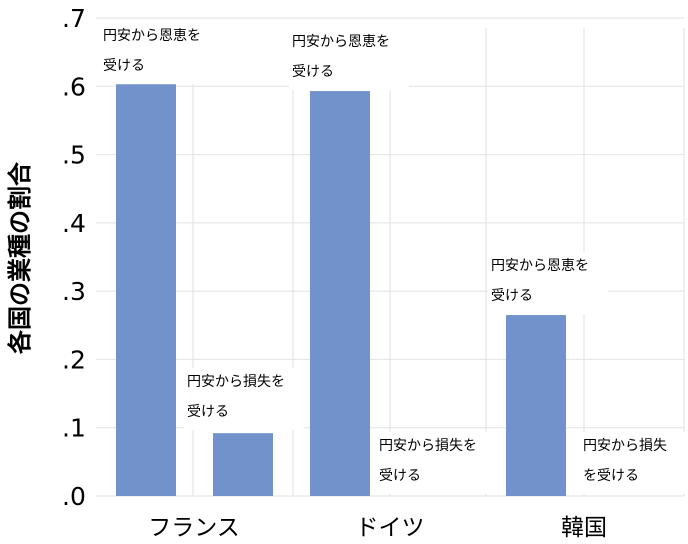  Describe the element at coordinates (611, 476) in the screenshot. I see `bar-annotation: を受ける` at that location.